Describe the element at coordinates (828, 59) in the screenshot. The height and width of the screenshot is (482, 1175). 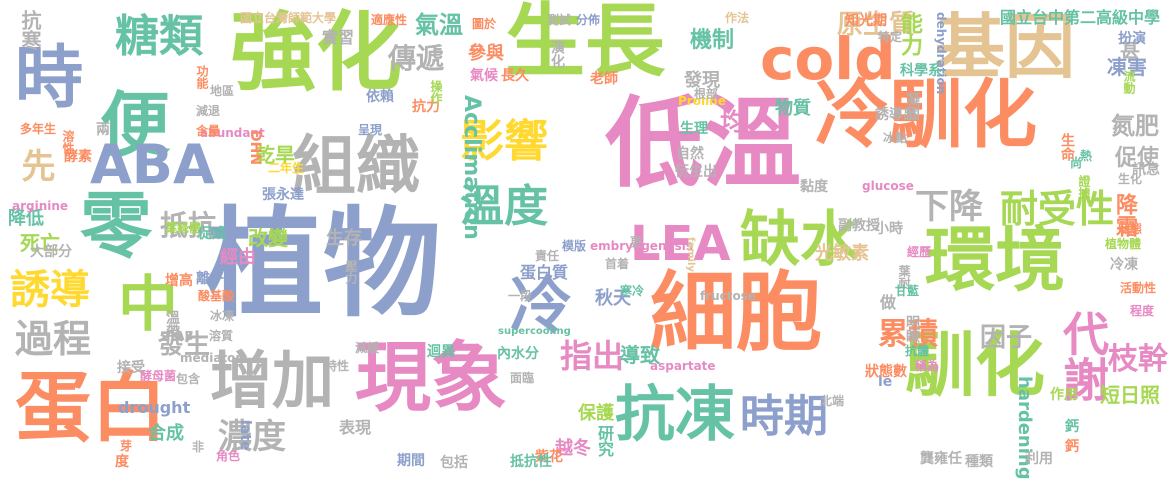
I see `cloud-word: cold` at that location.